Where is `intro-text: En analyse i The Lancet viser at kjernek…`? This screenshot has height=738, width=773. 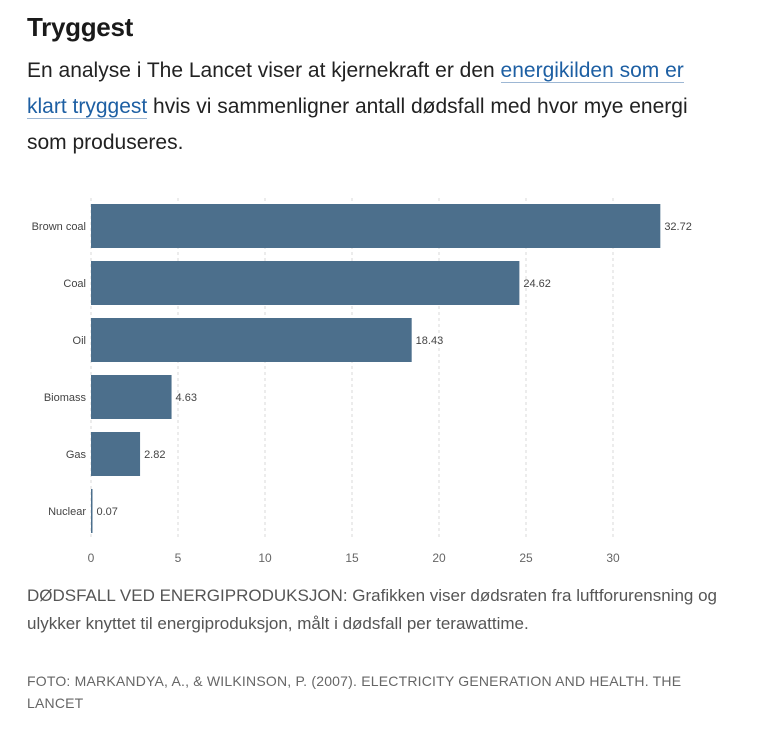 intro-text: En analyse i The Lancet viser at kjernek… is located at coordinates (264, 70).